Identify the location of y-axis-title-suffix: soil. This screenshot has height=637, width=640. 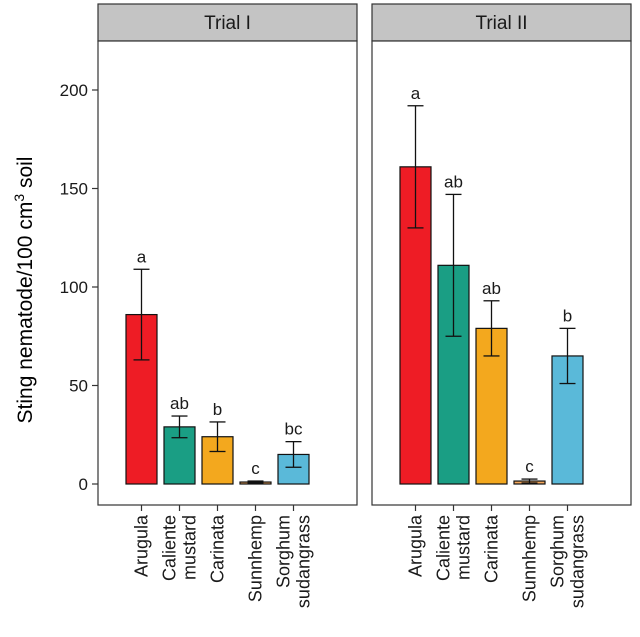
(25, 175).